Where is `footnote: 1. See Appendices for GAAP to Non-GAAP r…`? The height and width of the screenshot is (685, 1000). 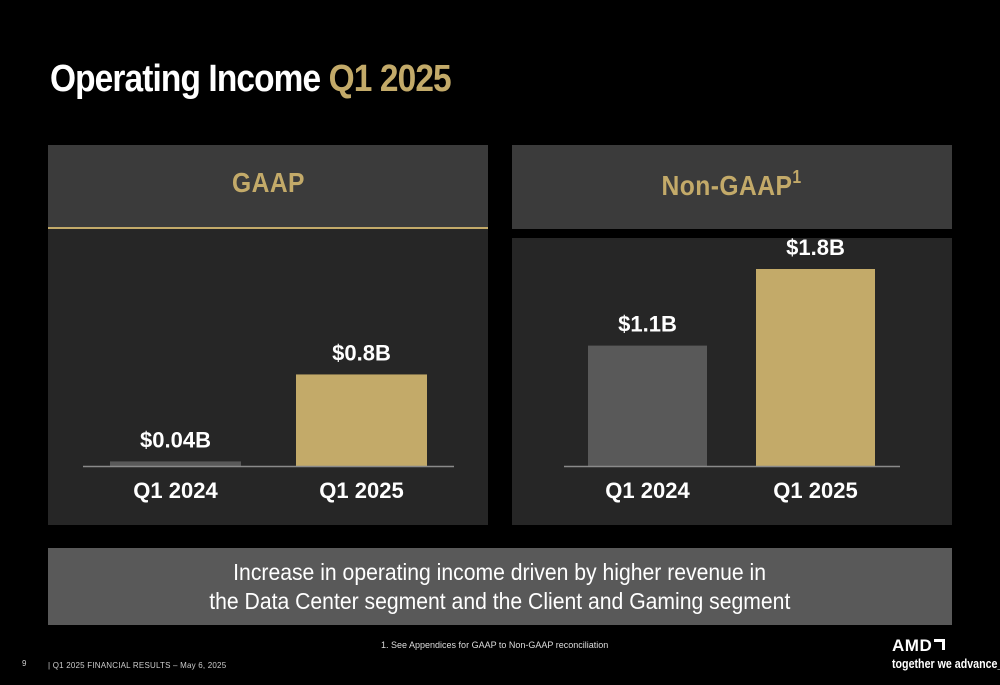 footnote: 1. See Appendices for GAAP to Non-GAAP r… is located at coordinates (495, 645).